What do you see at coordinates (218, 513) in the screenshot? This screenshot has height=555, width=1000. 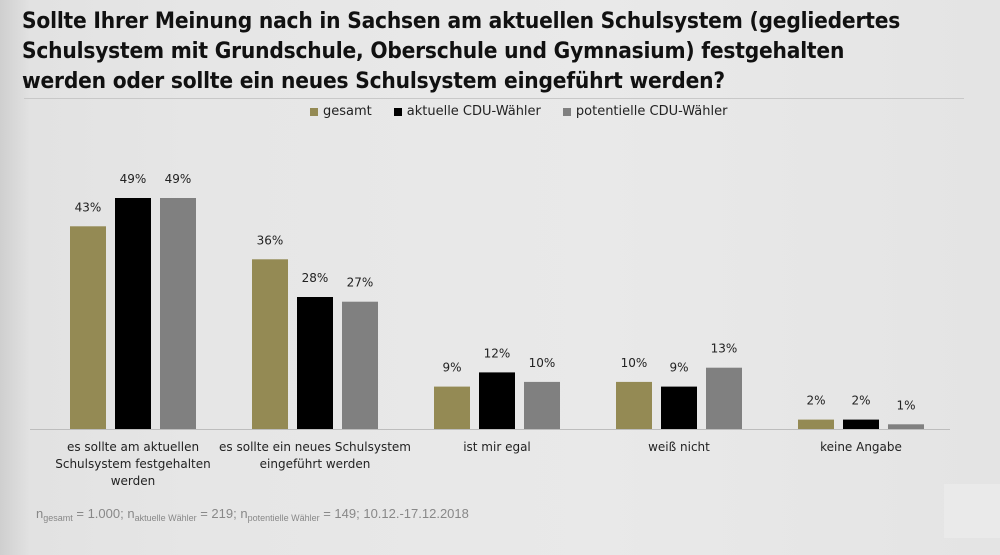 I see `n-aktuelle-value: = 219;` at bounding box center [218, 513].